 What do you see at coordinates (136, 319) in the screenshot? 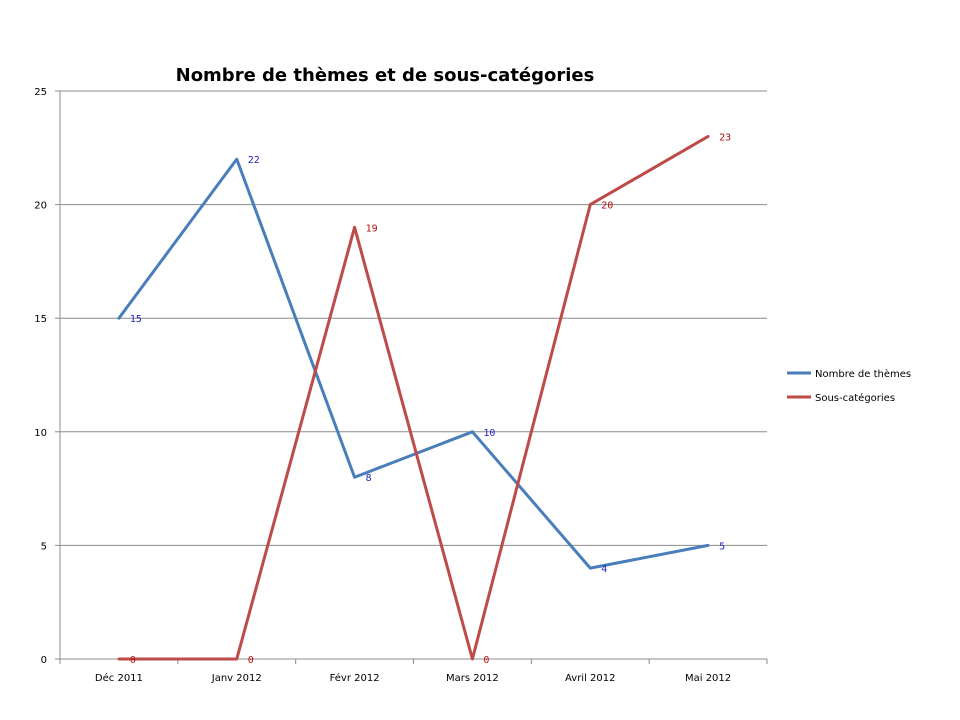
I see `data-label: 15` at bounding box center [136, 319].